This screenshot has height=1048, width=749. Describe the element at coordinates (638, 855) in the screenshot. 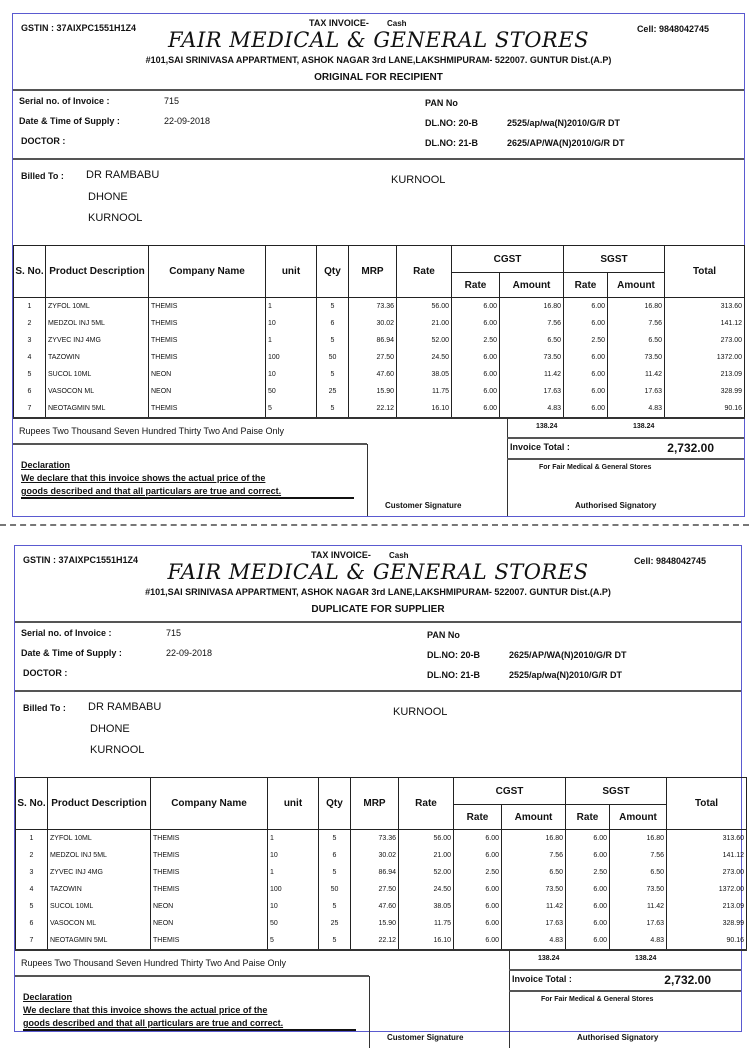

I see `cell-sgst-amt: 7.56` at that location.